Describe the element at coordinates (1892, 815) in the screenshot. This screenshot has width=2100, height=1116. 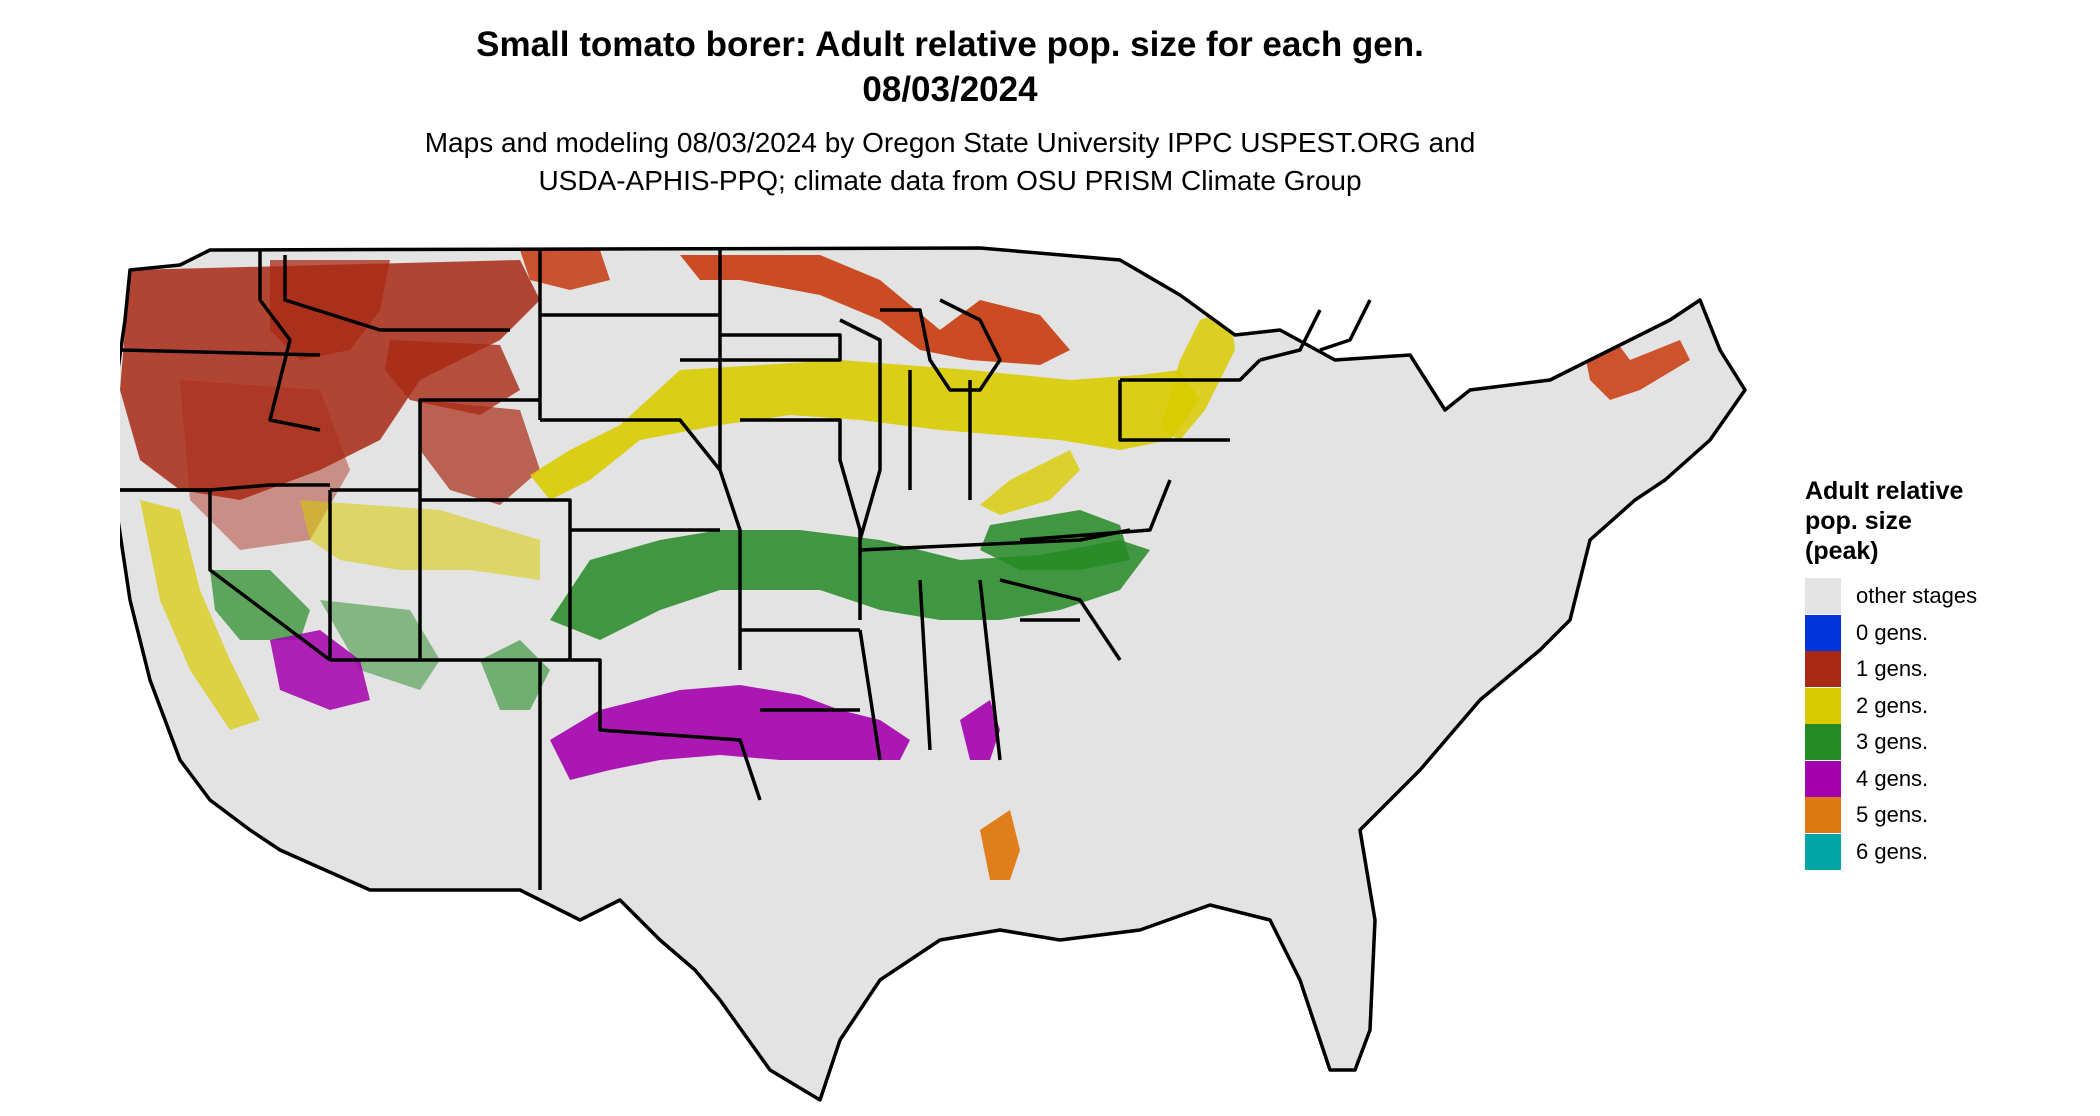
I see `legend-label: 5 gens.` at that location.